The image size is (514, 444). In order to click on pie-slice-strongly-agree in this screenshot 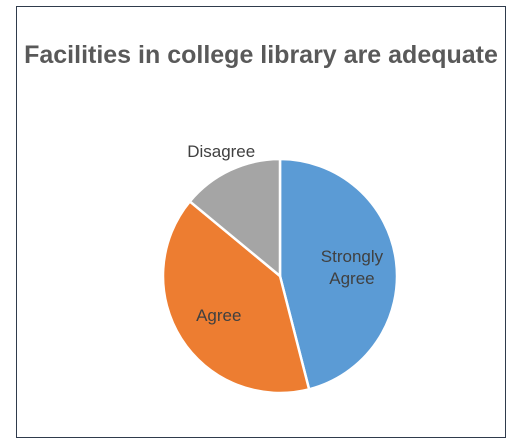, I will do `click(338, 274)`.